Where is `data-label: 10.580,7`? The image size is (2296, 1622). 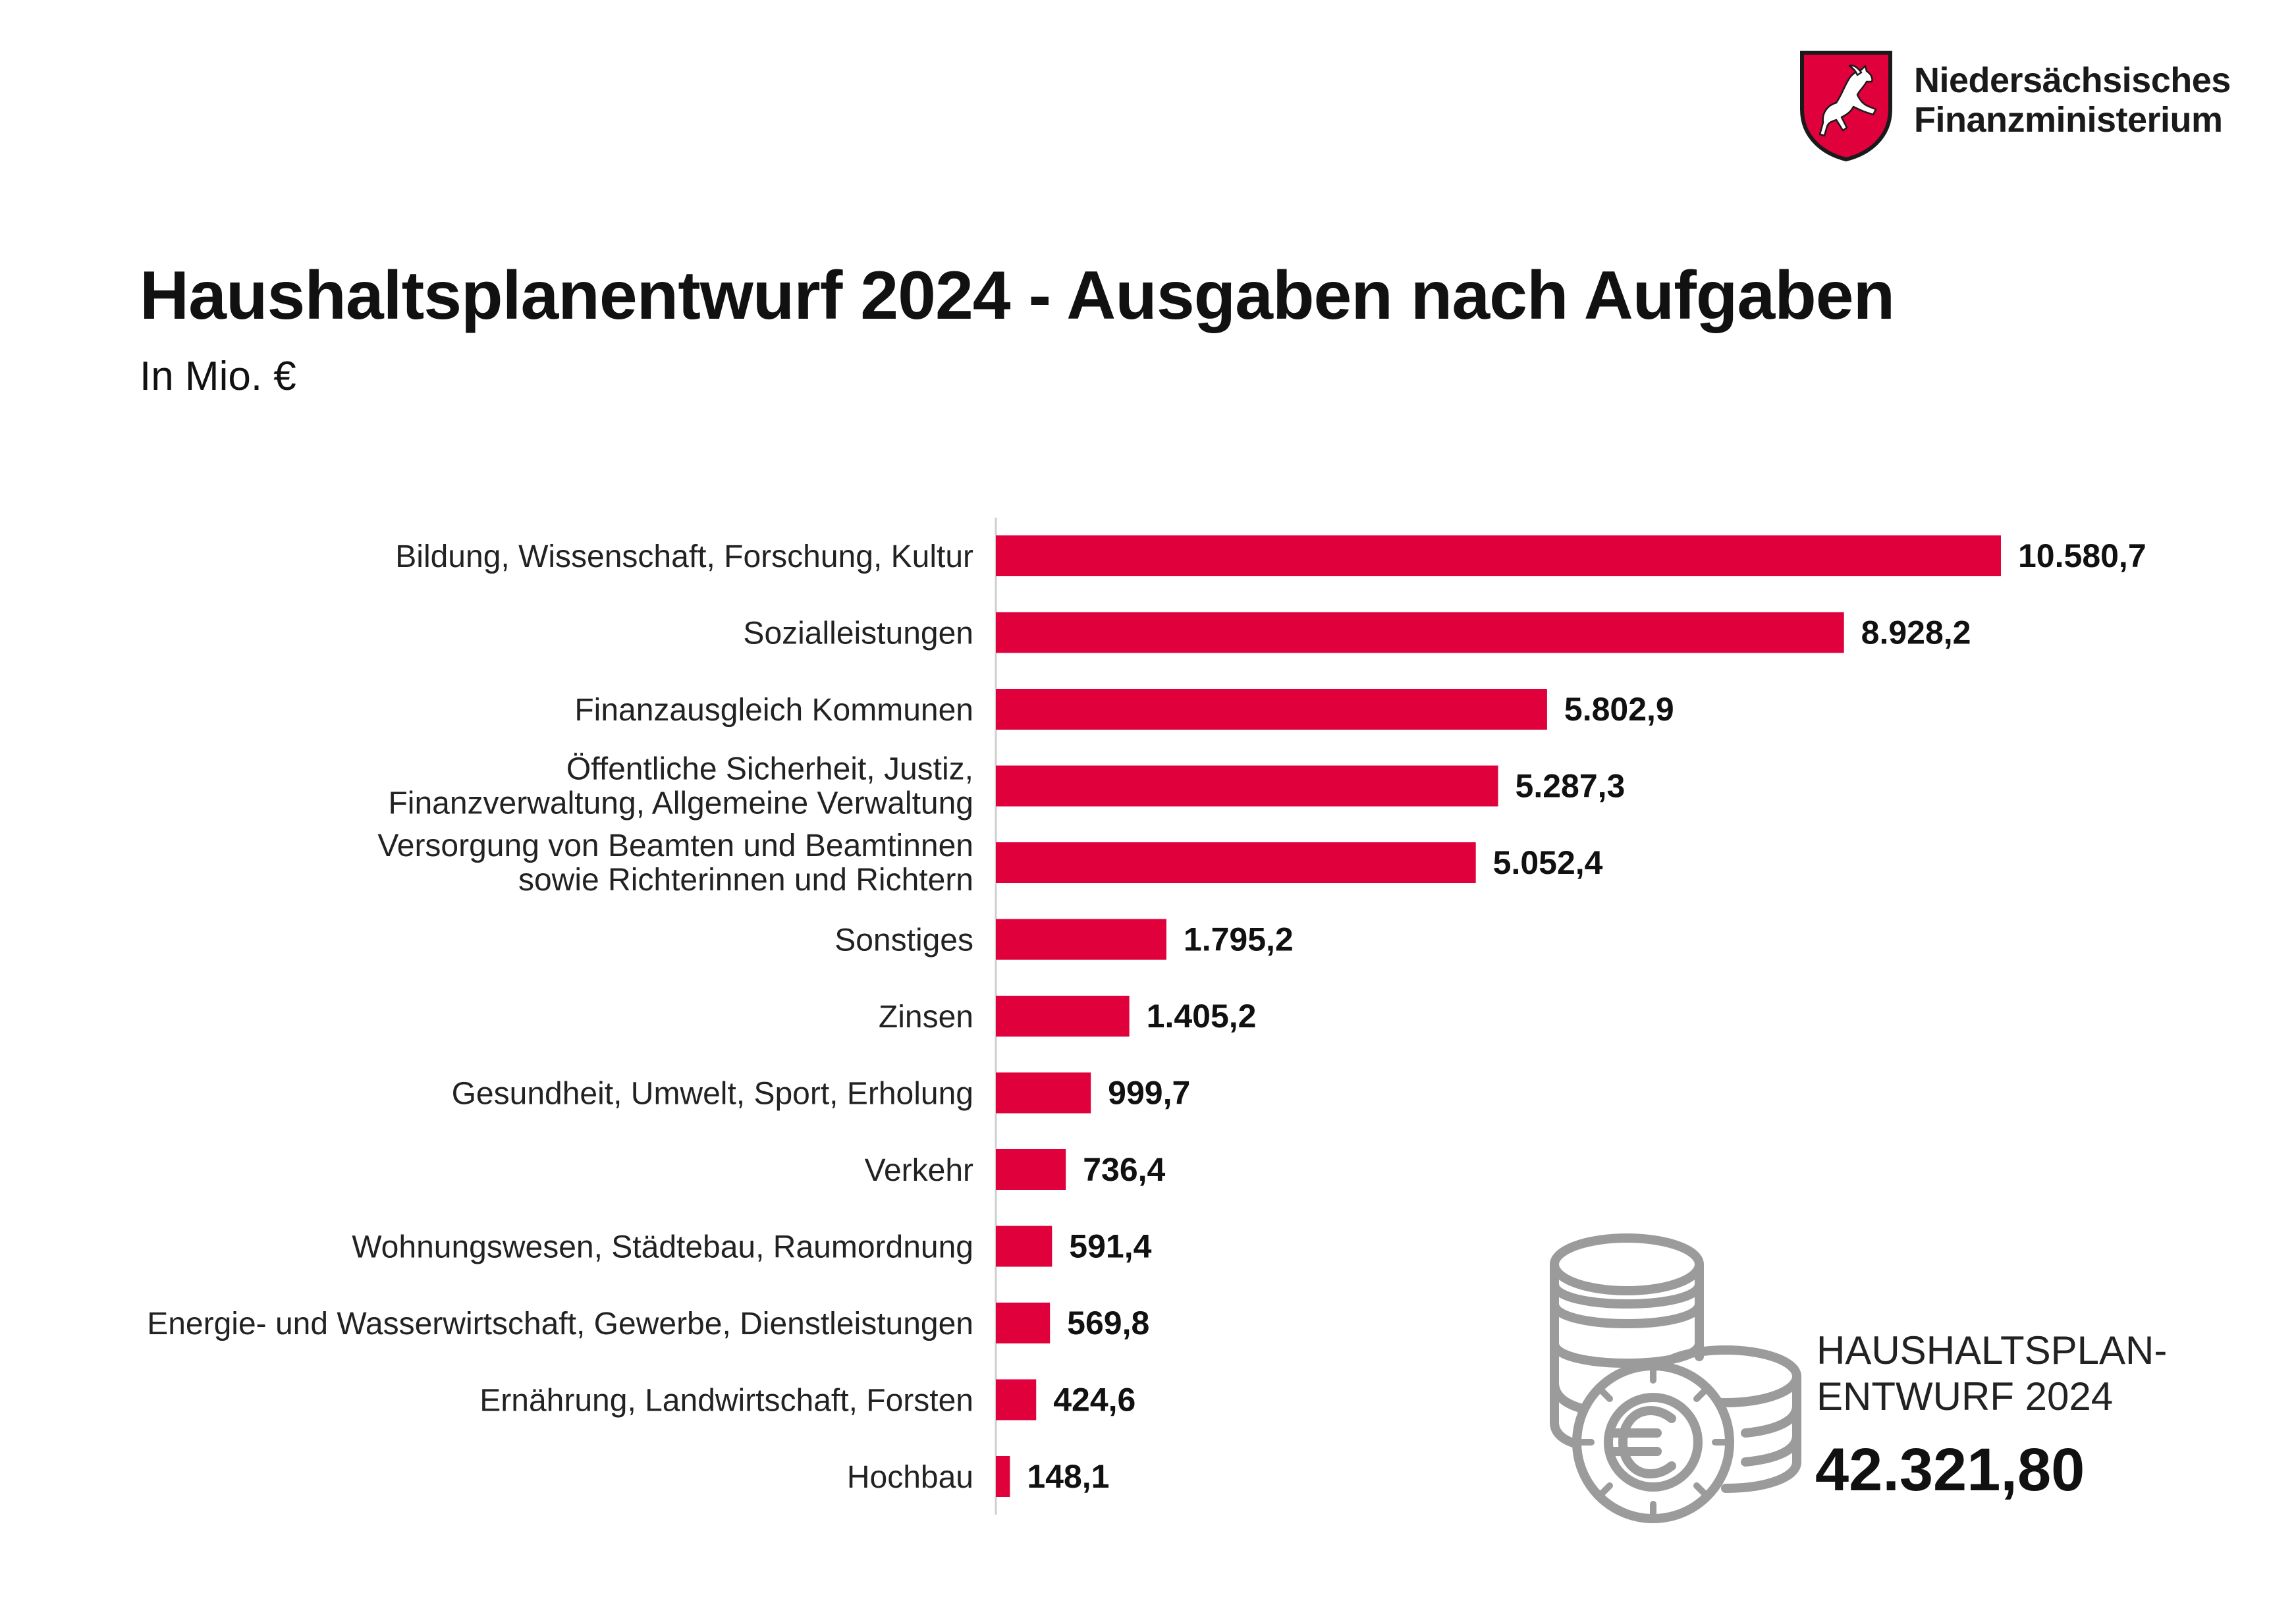 data-label: 10.580,7 is located at coordinates (2082, 555).